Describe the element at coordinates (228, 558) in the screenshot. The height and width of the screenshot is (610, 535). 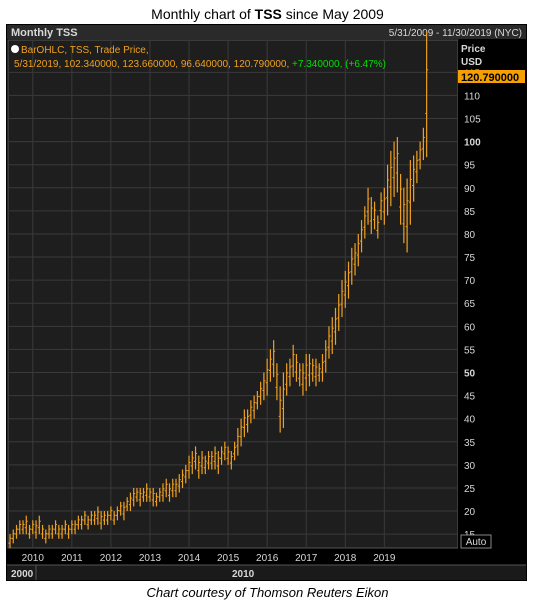
I see `x-tick-label: 2015` at that location.